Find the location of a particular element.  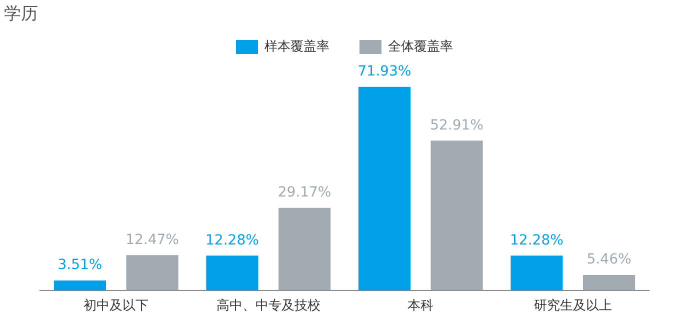

data-label: 5.46% is located at coordinates (609, 260).